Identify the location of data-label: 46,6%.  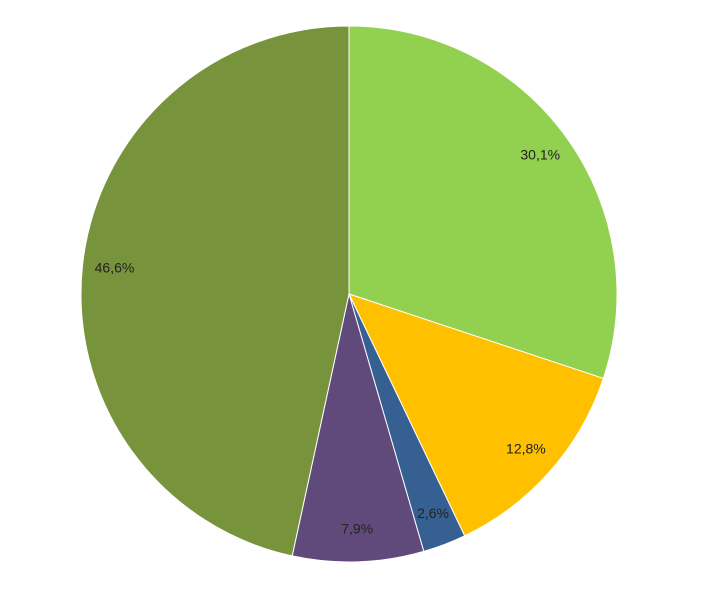
(115, 268).